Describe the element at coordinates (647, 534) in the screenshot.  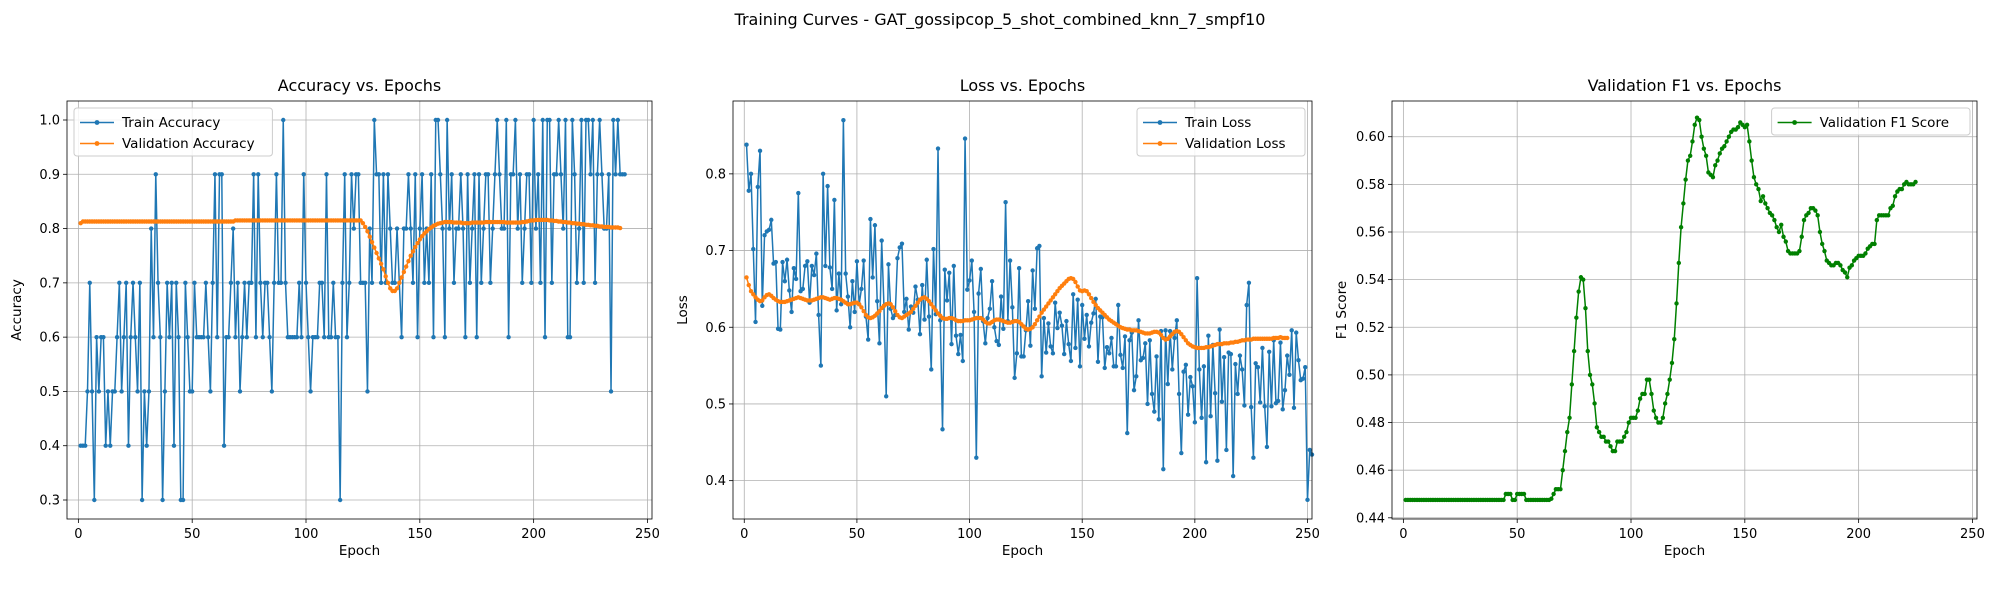
I see `x-tick-label: 250` at that location.